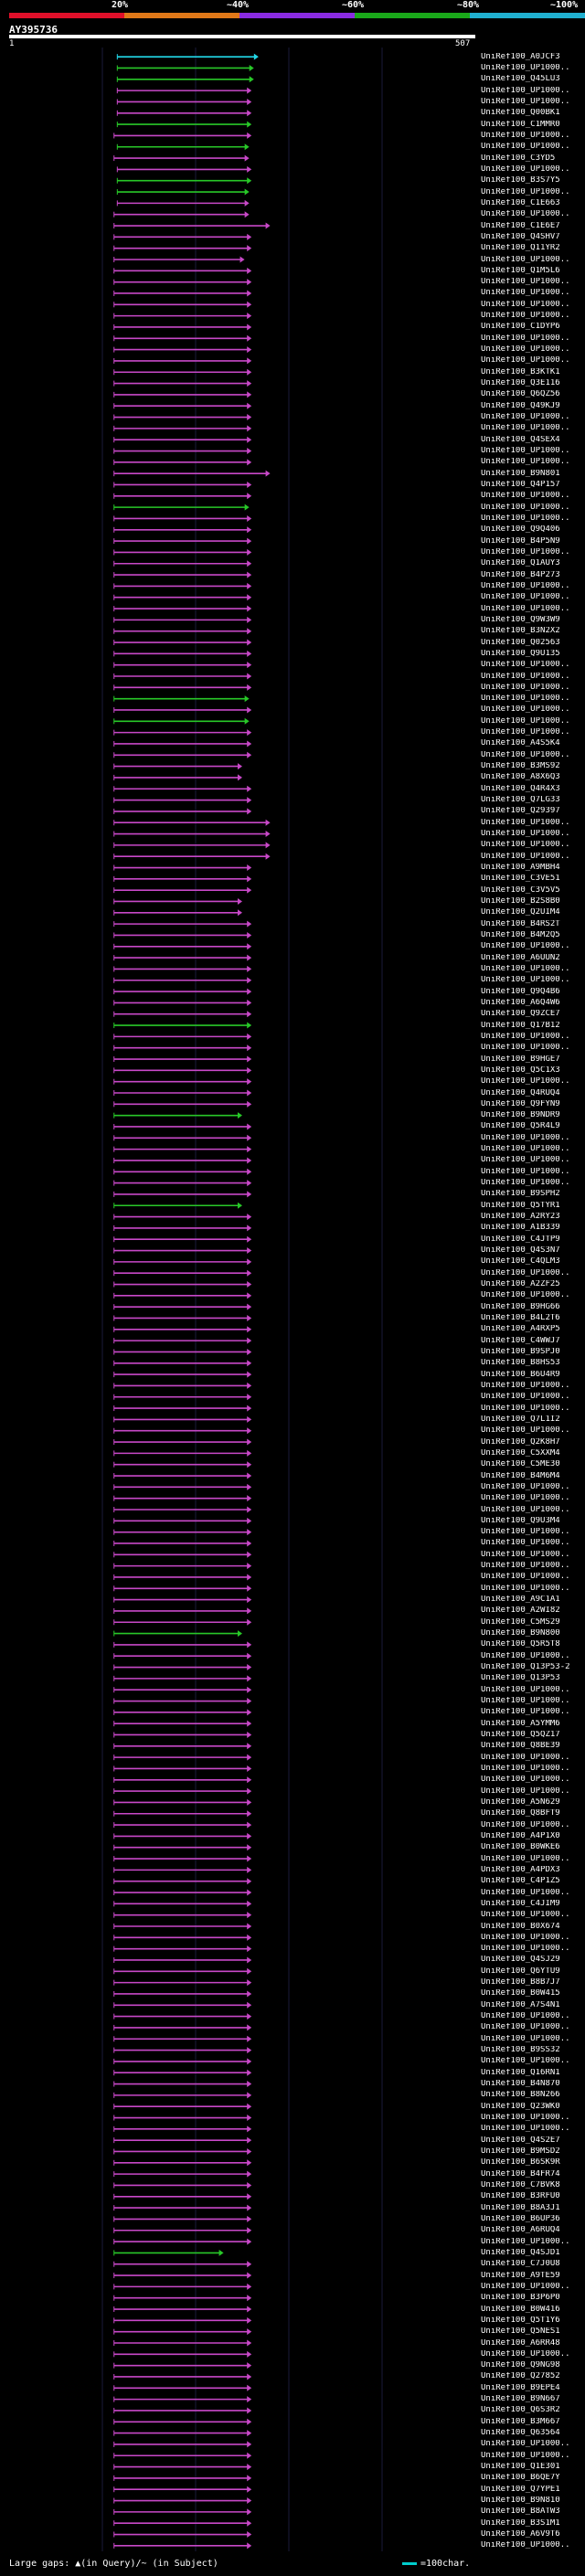 Image resolution: width=585 pixels, height=2576 pixels. Describe the element at coordinates (520, 1194) in the screenshot. I see `hit-label: UniRef100_B9SPH2` at that location.